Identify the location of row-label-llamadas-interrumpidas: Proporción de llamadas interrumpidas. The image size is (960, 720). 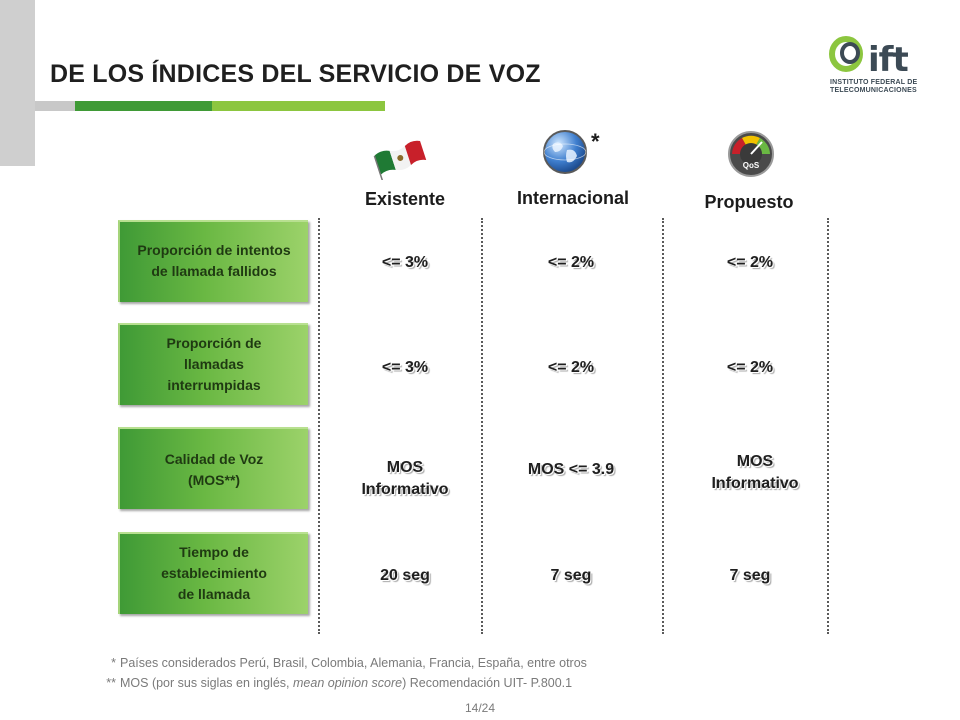
(213, 364).